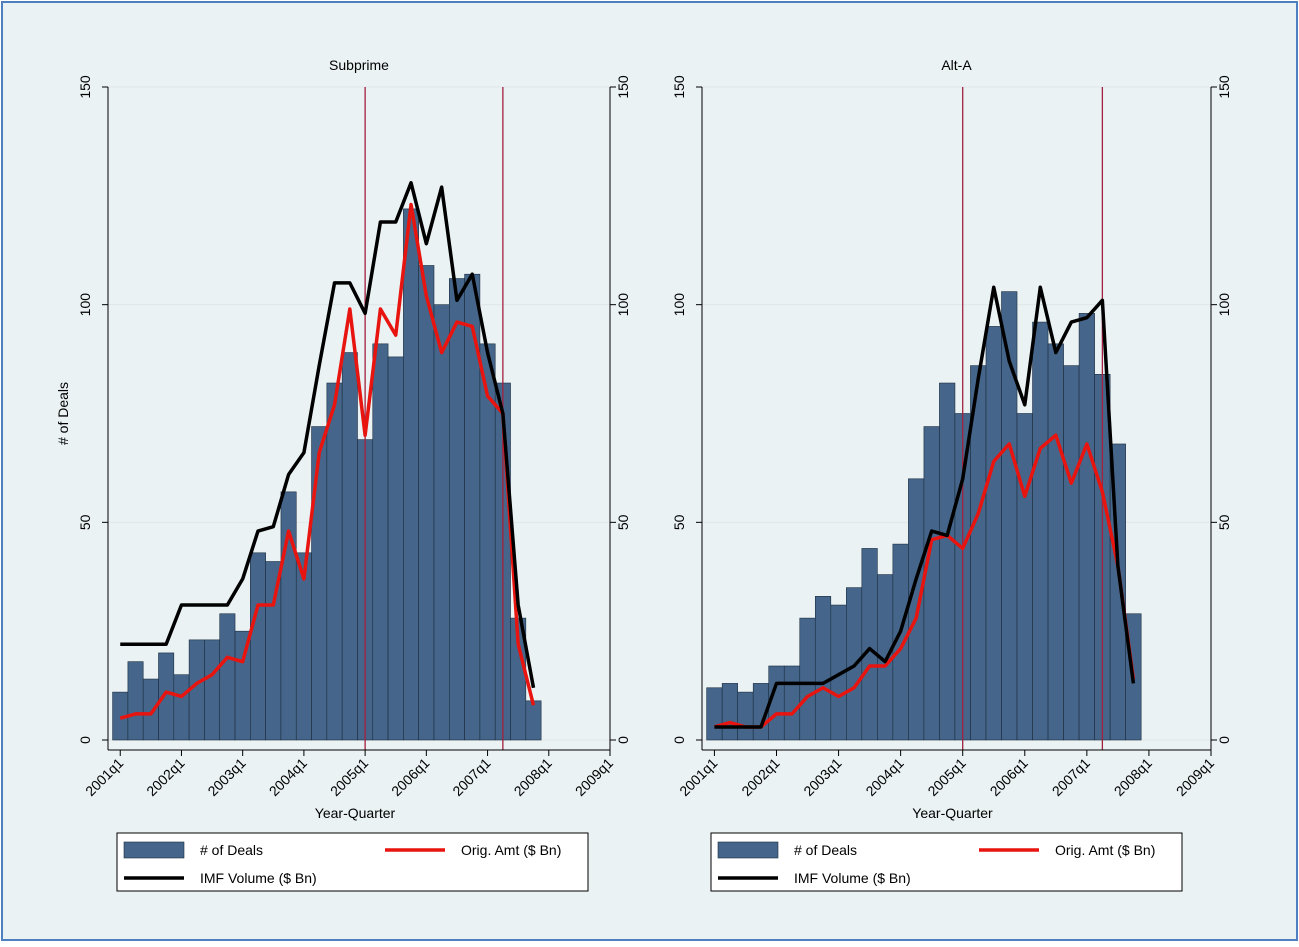 The image size is (1299, 947). Describe the element at coordinates (63, 413) in the screenshot. I see `y-axis-title: # of Deals` at that location.